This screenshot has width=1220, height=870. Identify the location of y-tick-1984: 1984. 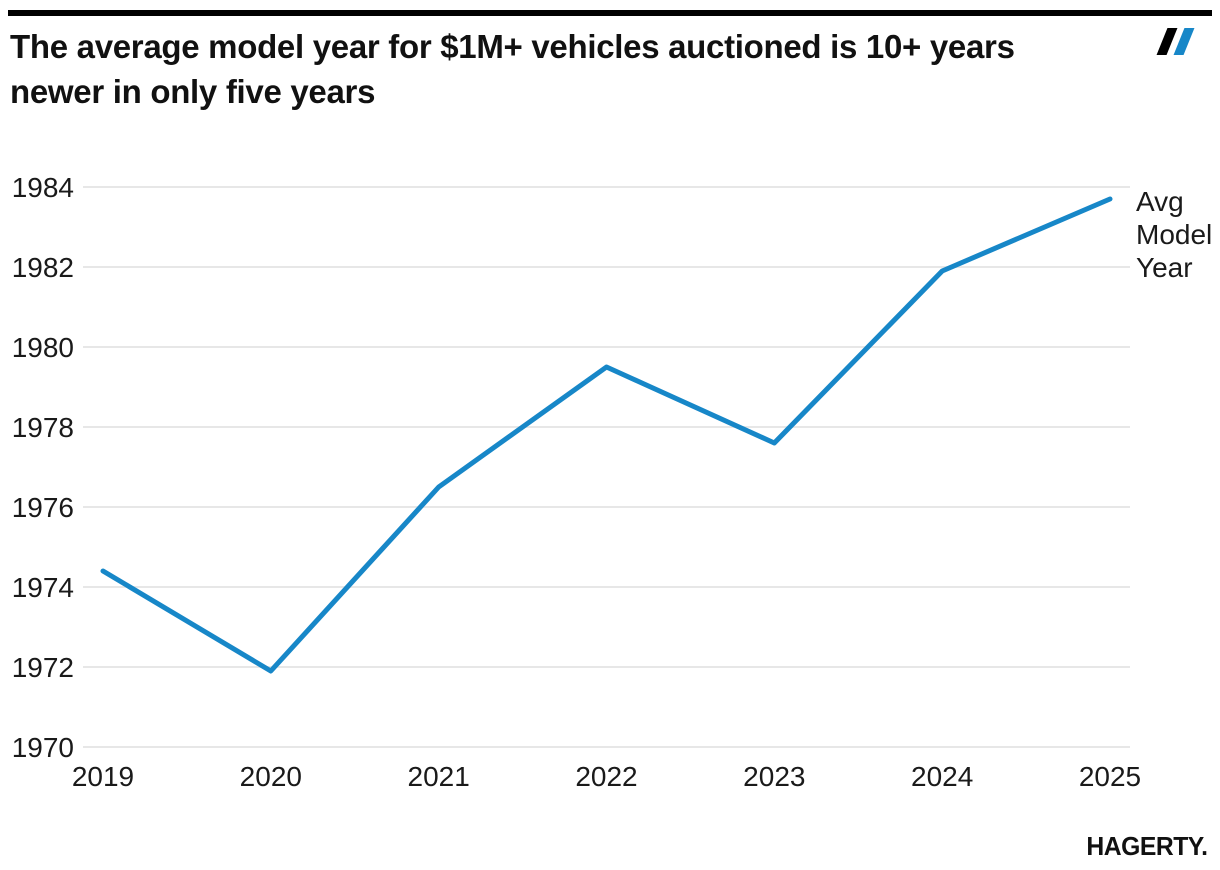
(43, 187).